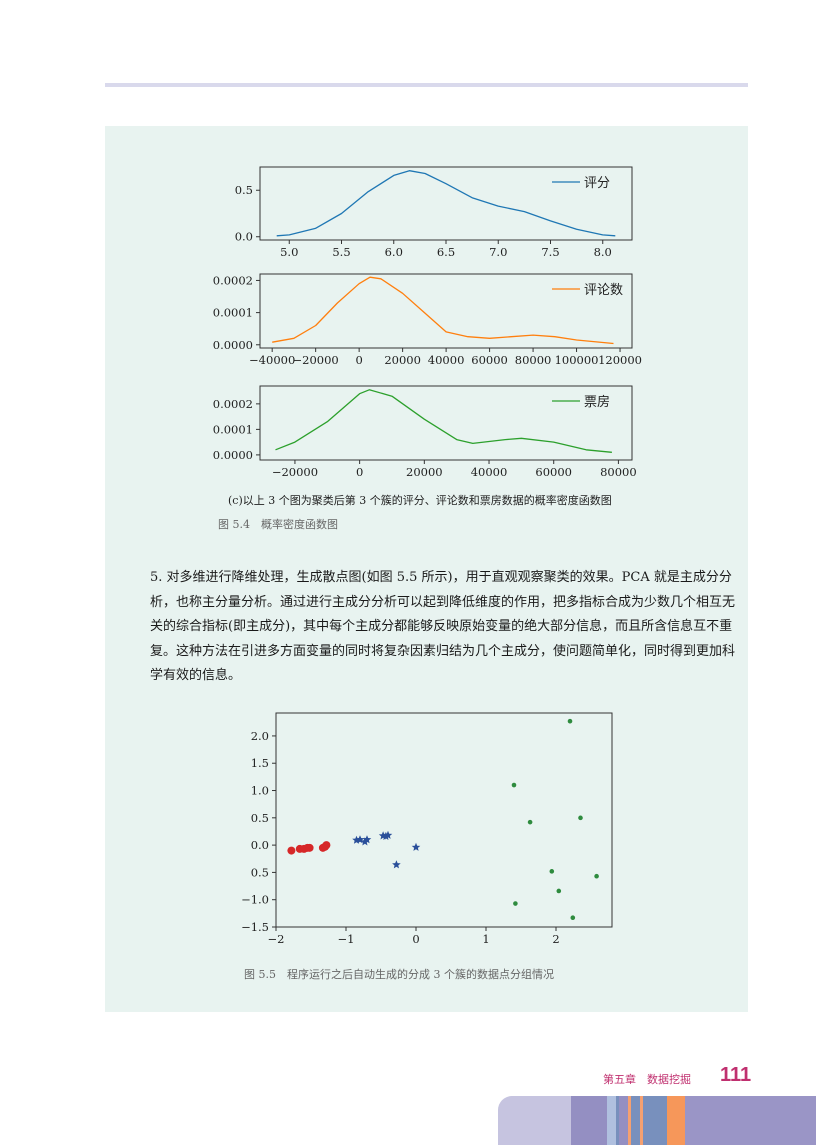 The image size is (816, 1145). Describe the element at coordinates (603, 290) in the screenshot. I see `legend-label: 评论数` at that location.